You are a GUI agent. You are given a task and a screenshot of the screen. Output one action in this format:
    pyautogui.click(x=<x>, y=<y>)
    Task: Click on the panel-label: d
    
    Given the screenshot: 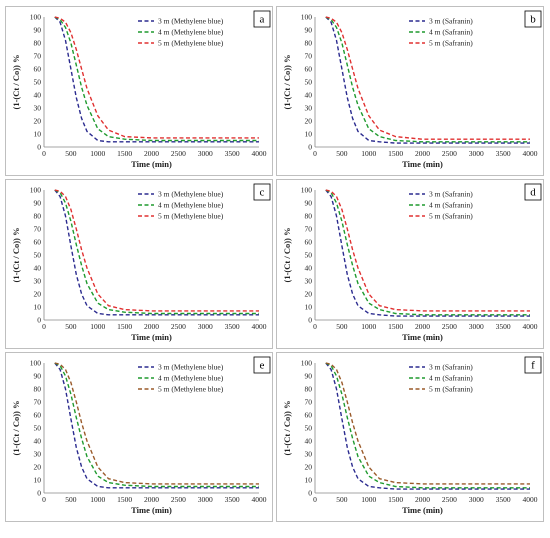 What is the action you would take?
    pyautogui.click(x=533, y=193)
    